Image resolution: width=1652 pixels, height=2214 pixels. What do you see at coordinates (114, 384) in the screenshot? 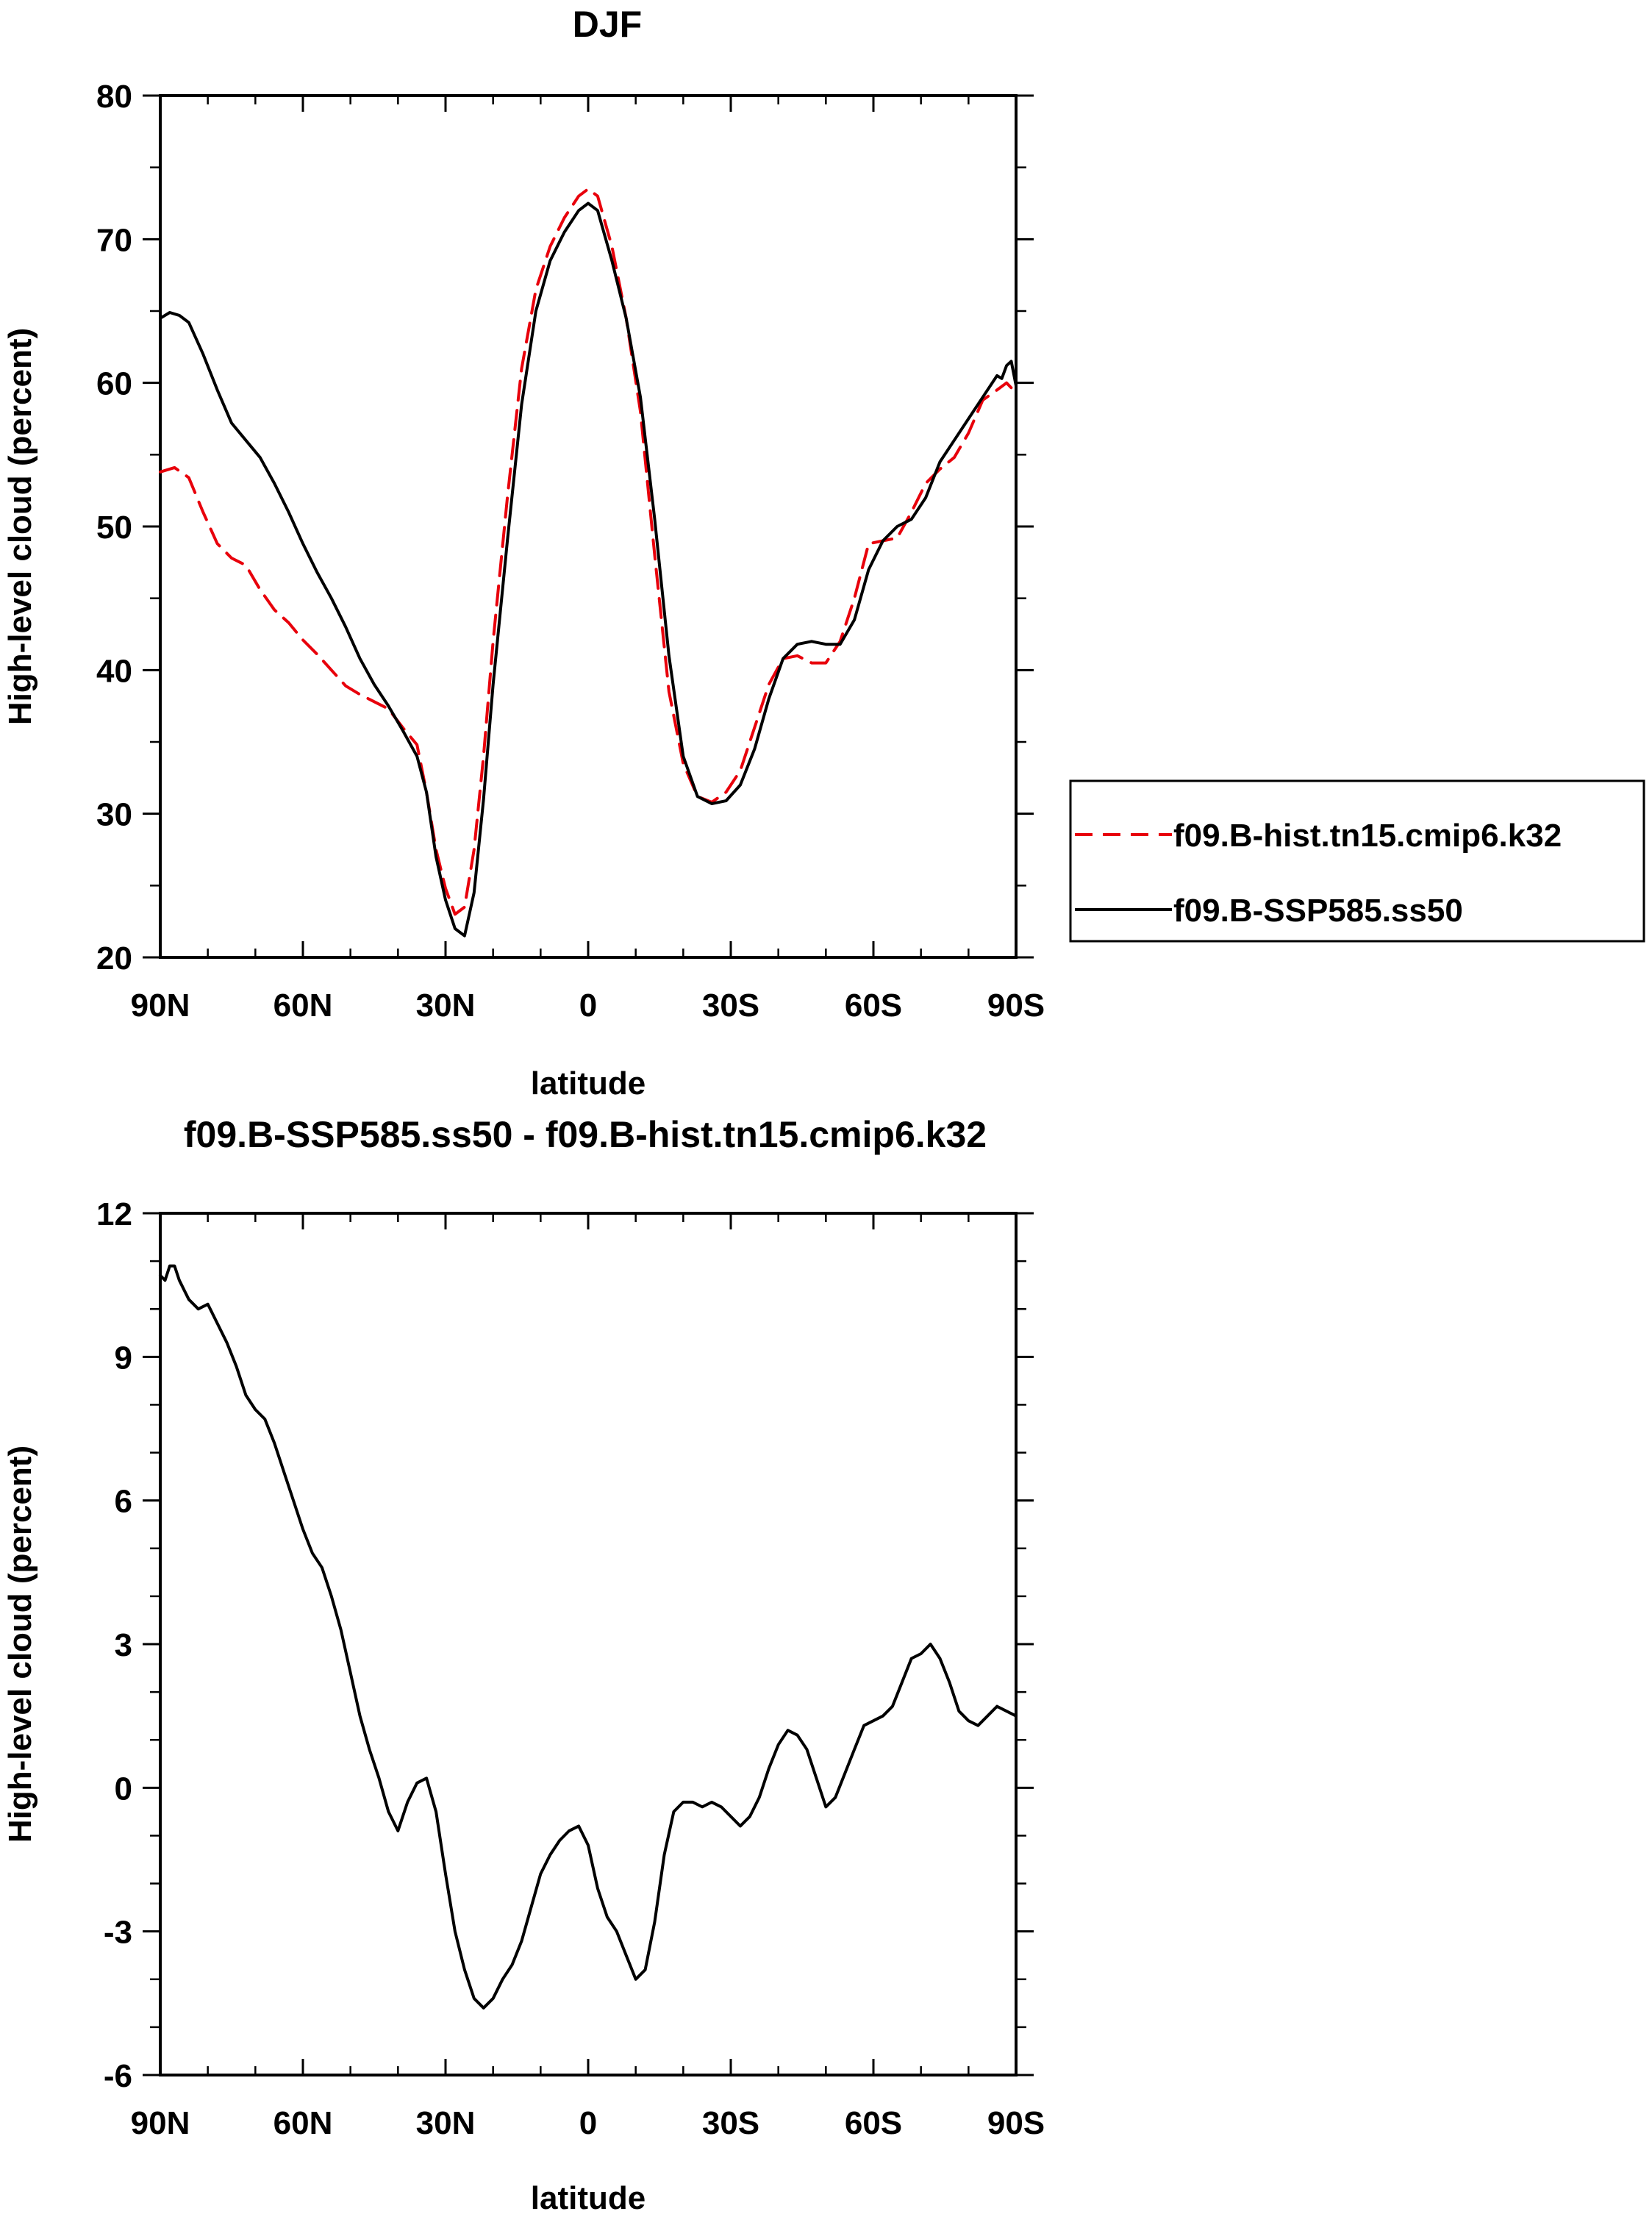
I see `y-tick-label: 60` at bounding box center [114, 384].